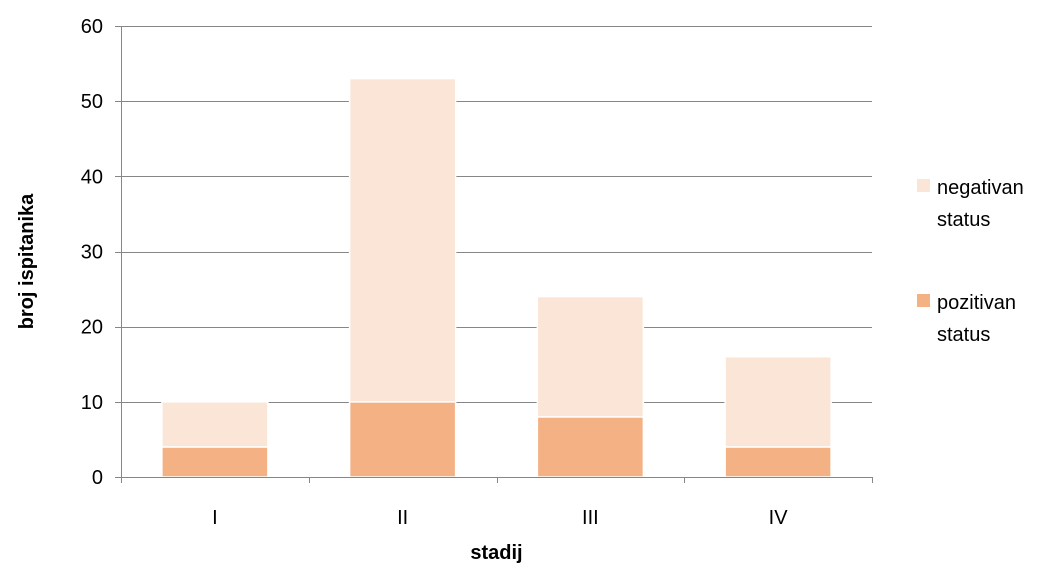 This screenshot has height=568, width=1052. What do you see at coordinates (92, 177) in the screenshot?
I see `y-tick-label: 40` at bounding box center [92, 177].